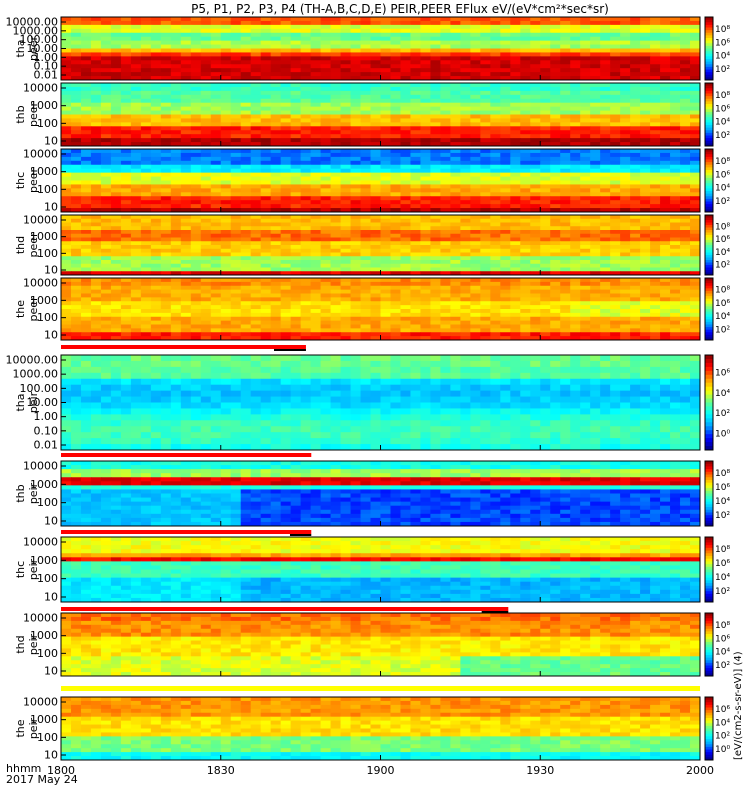 The width and height of the screenshot is (750, 800). Describe the element at coordinates (20, 245) in the screenshot. I see `probe-label: thd` at that location.